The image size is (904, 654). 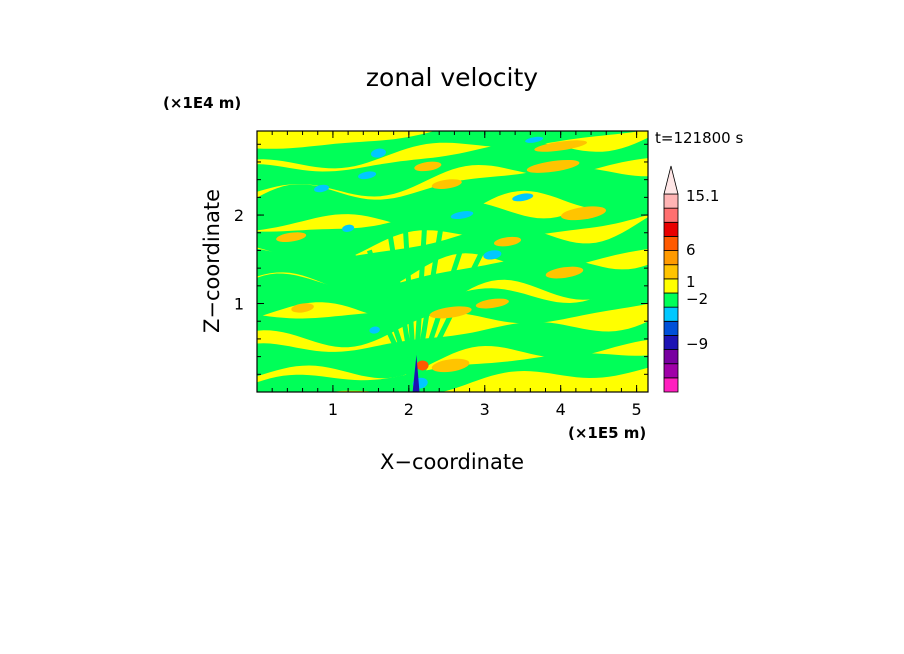 I want to click on colorbar: 15.1 6 1−2 −9, so click(x=691, y=279).